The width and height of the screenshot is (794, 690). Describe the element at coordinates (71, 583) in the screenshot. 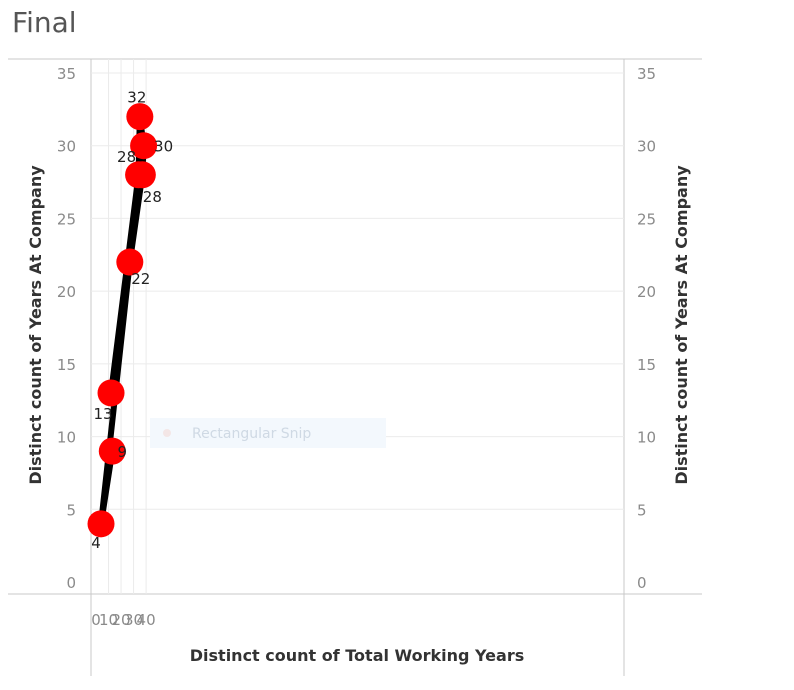

I see `y-tick-label-left: 0` at that location.